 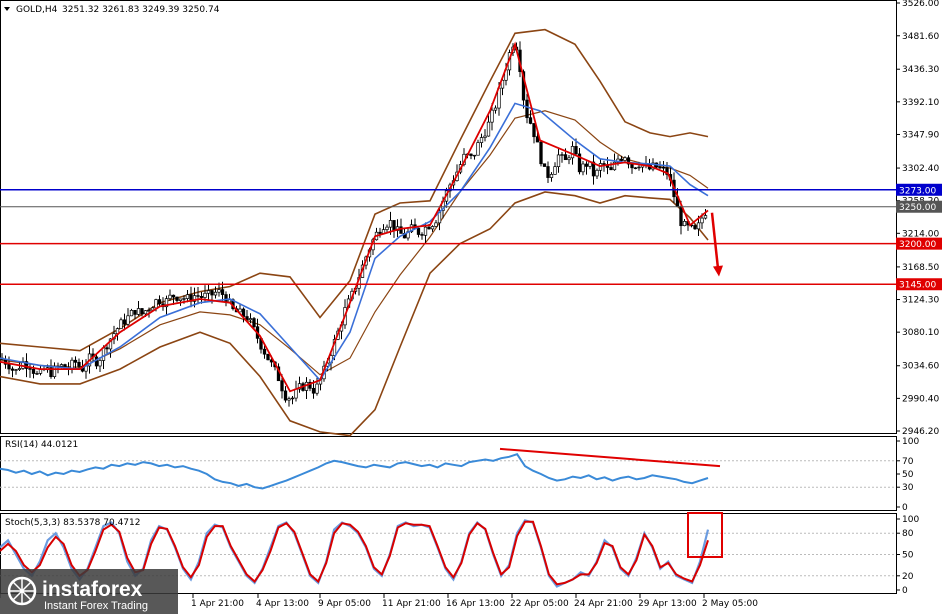 I want to click on price-ytick-label: 3080.10, so click(x=920, y=333).